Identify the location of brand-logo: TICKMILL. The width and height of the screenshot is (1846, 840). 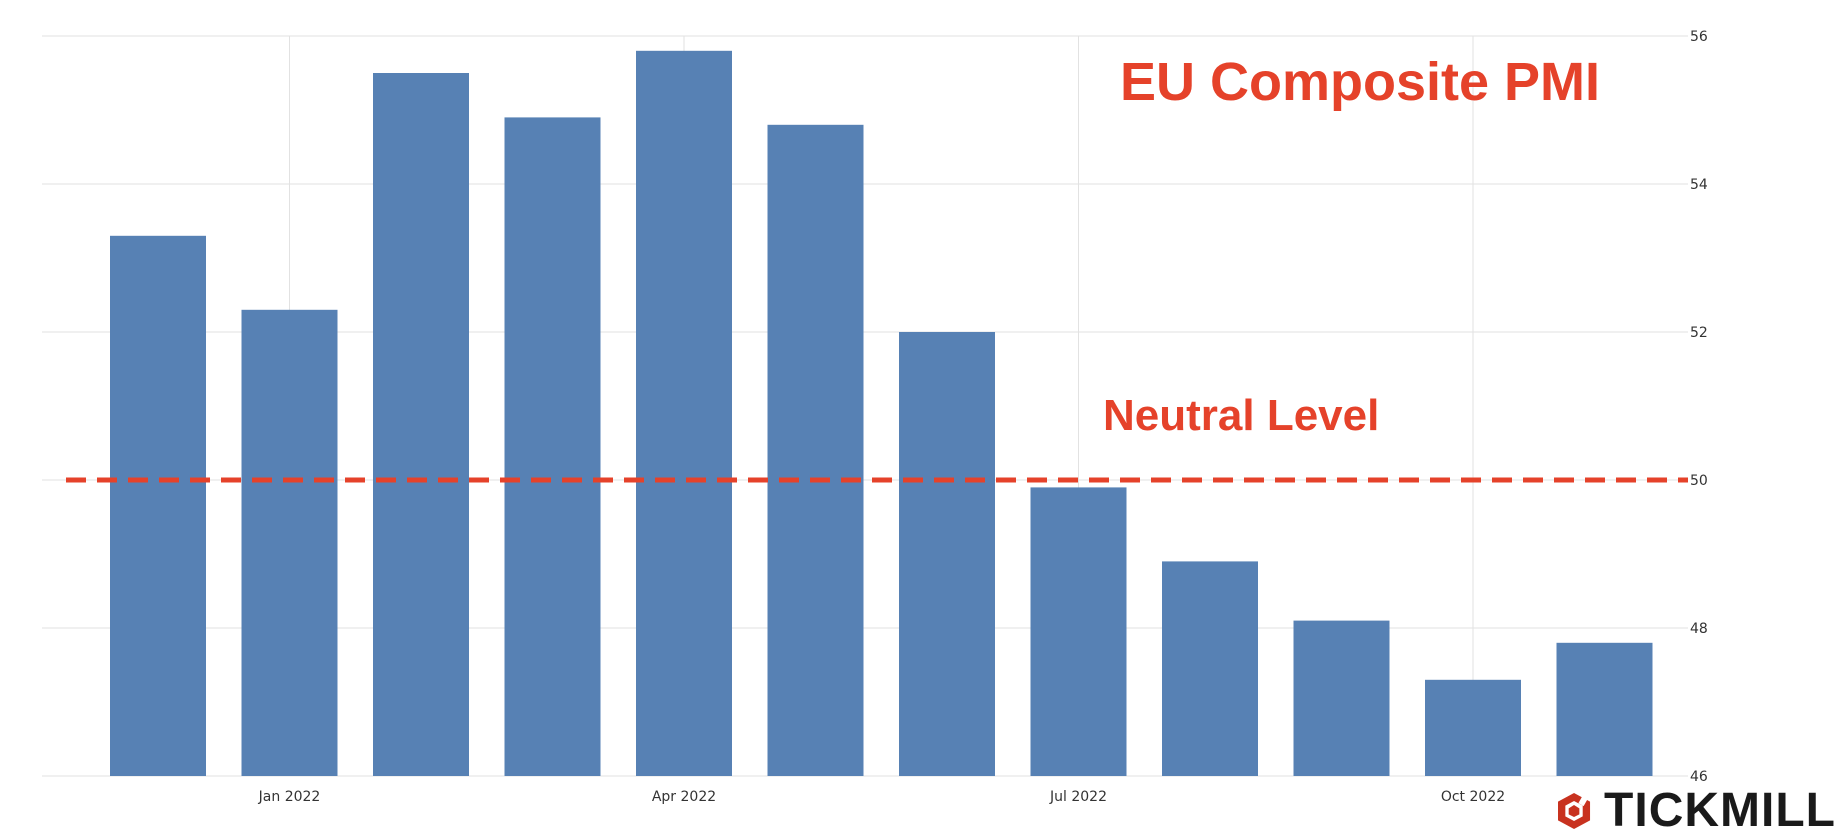
(1696, 811).